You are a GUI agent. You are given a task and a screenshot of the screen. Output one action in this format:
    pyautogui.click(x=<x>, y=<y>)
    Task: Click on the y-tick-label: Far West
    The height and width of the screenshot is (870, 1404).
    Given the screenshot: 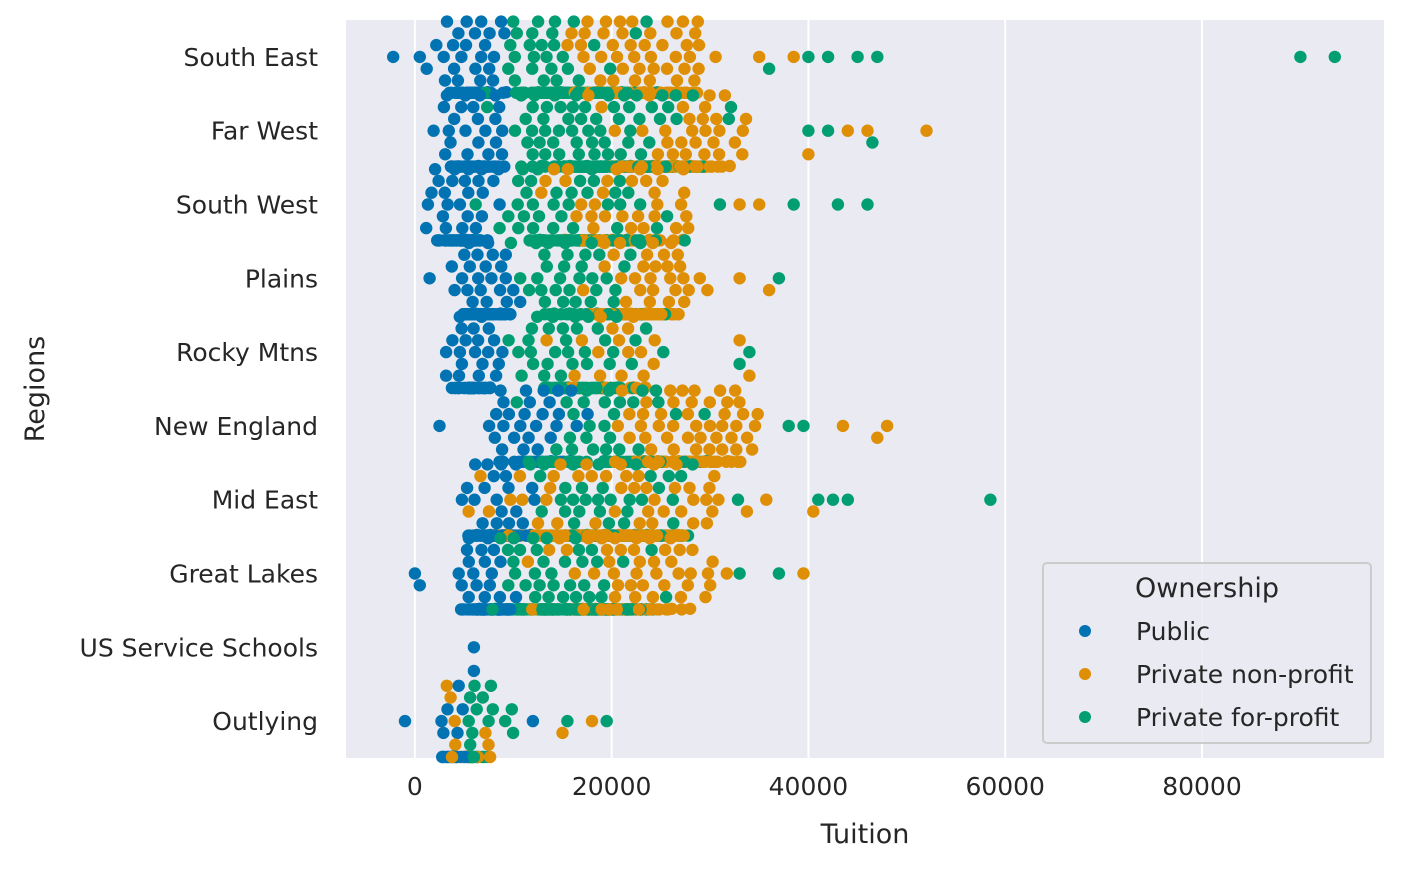 What is the action you would take?
    pyautogui.click(x=264, y=131)
    